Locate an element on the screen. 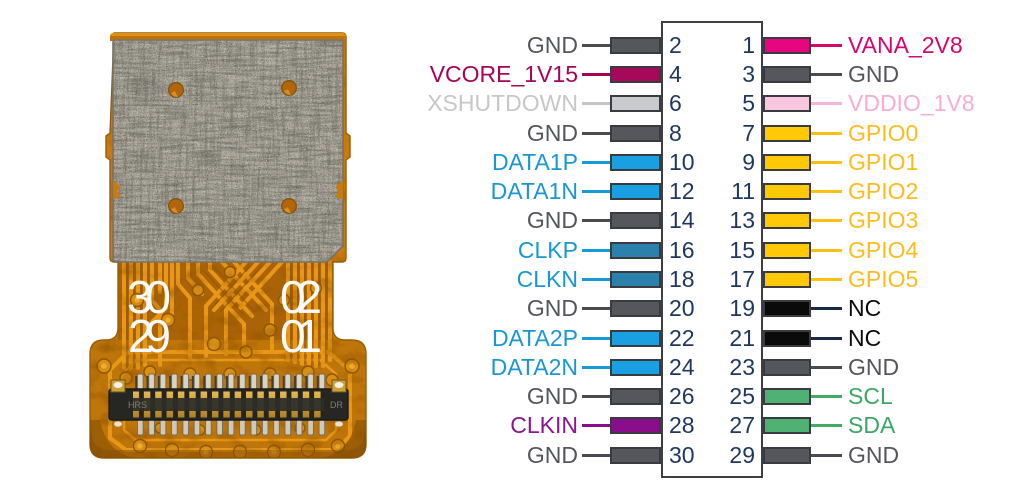 This screenshot has height=504, width=1023. svg-text: 02 is located at coordinates (301, 297).